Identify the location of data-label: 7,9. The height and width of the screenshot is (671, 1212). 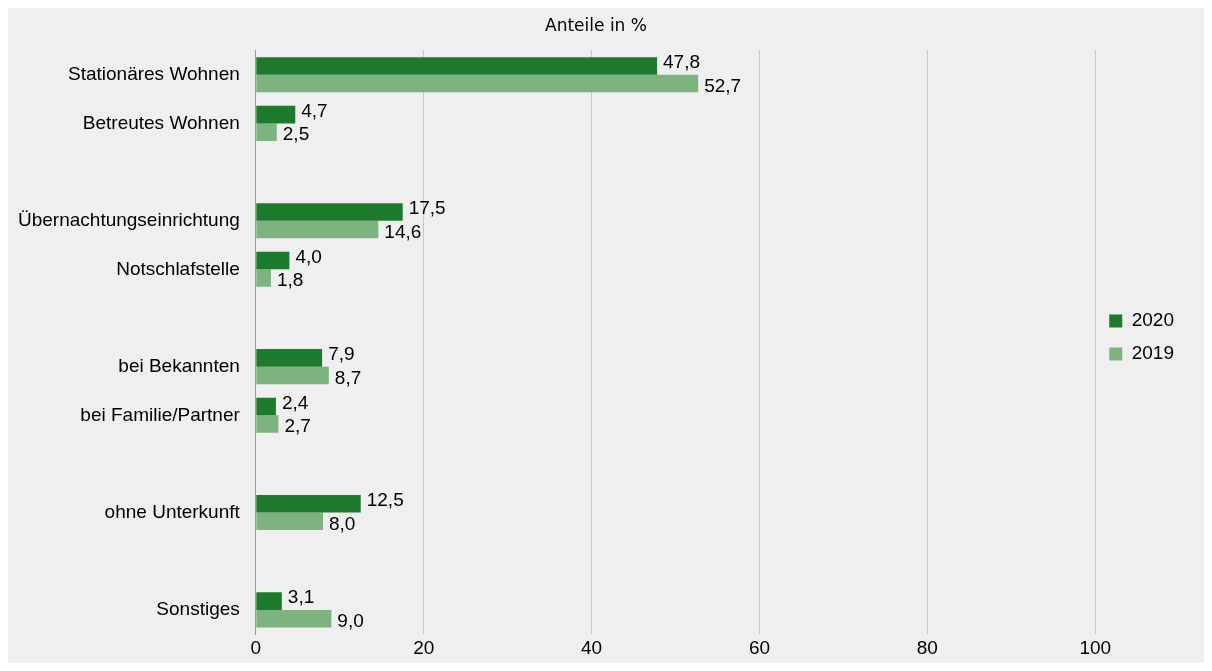
(341, 354).